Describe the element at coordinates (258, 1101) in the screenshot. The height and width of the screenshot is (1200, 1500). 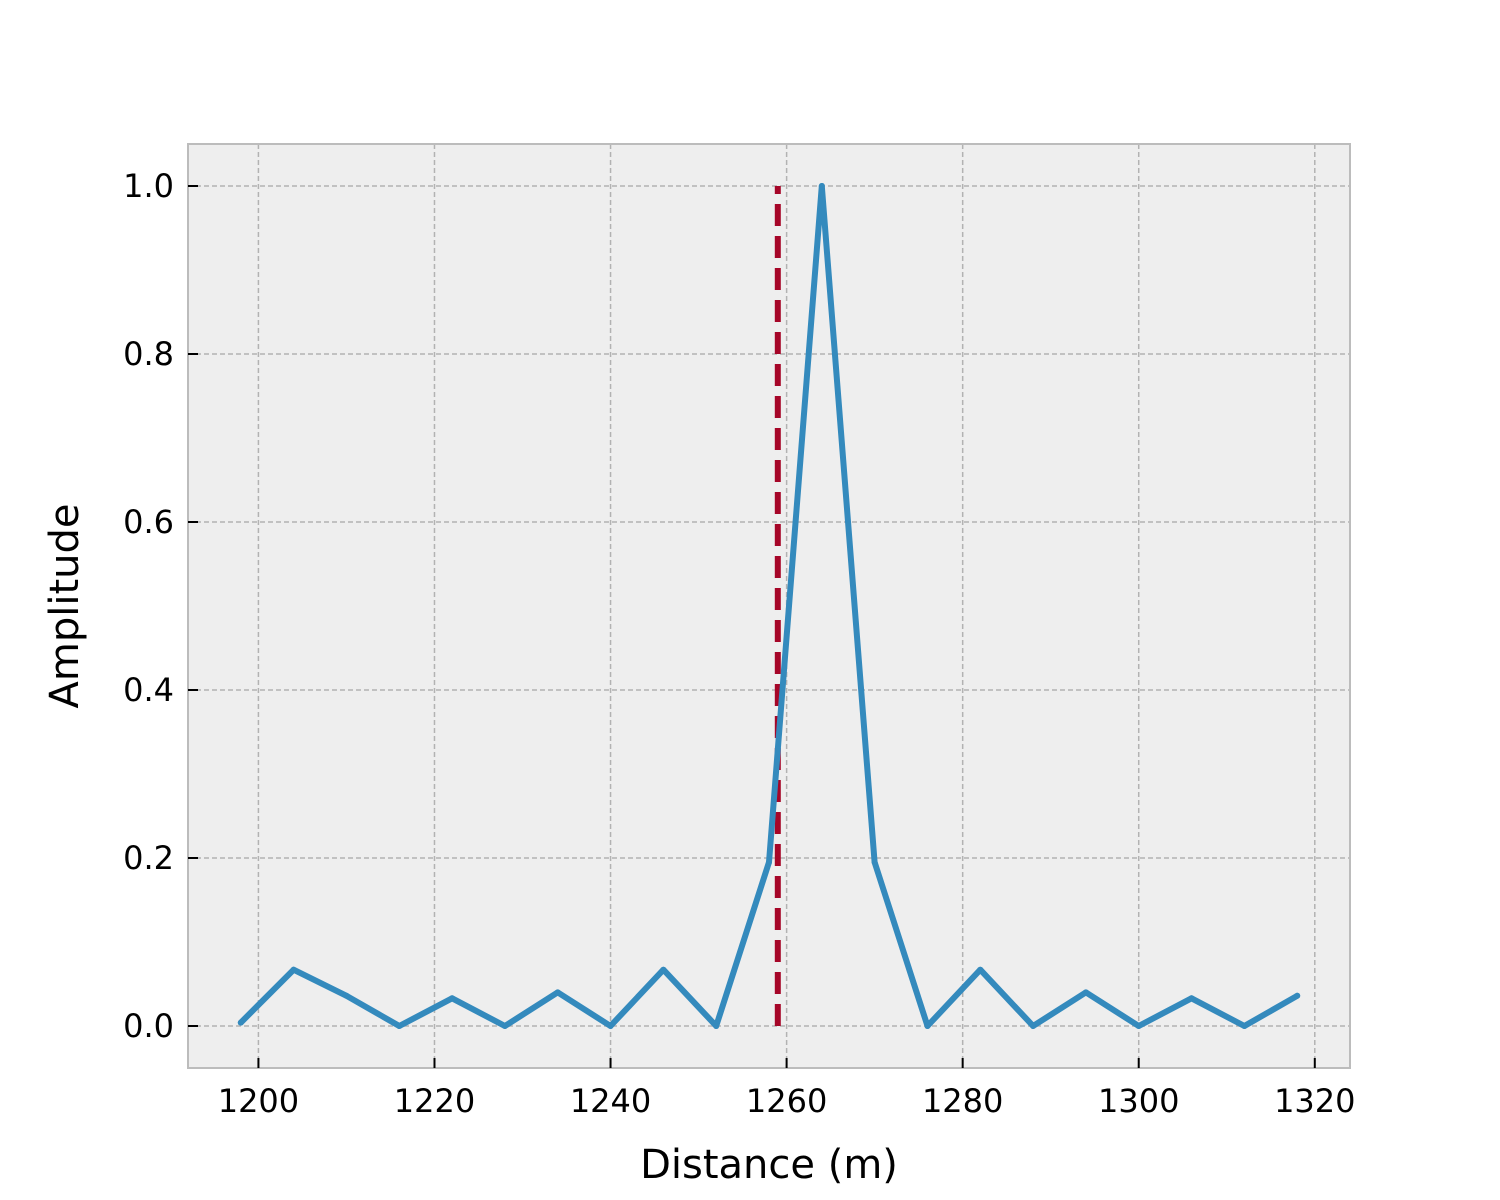
I see `x-tick-label: 1200` at that location.